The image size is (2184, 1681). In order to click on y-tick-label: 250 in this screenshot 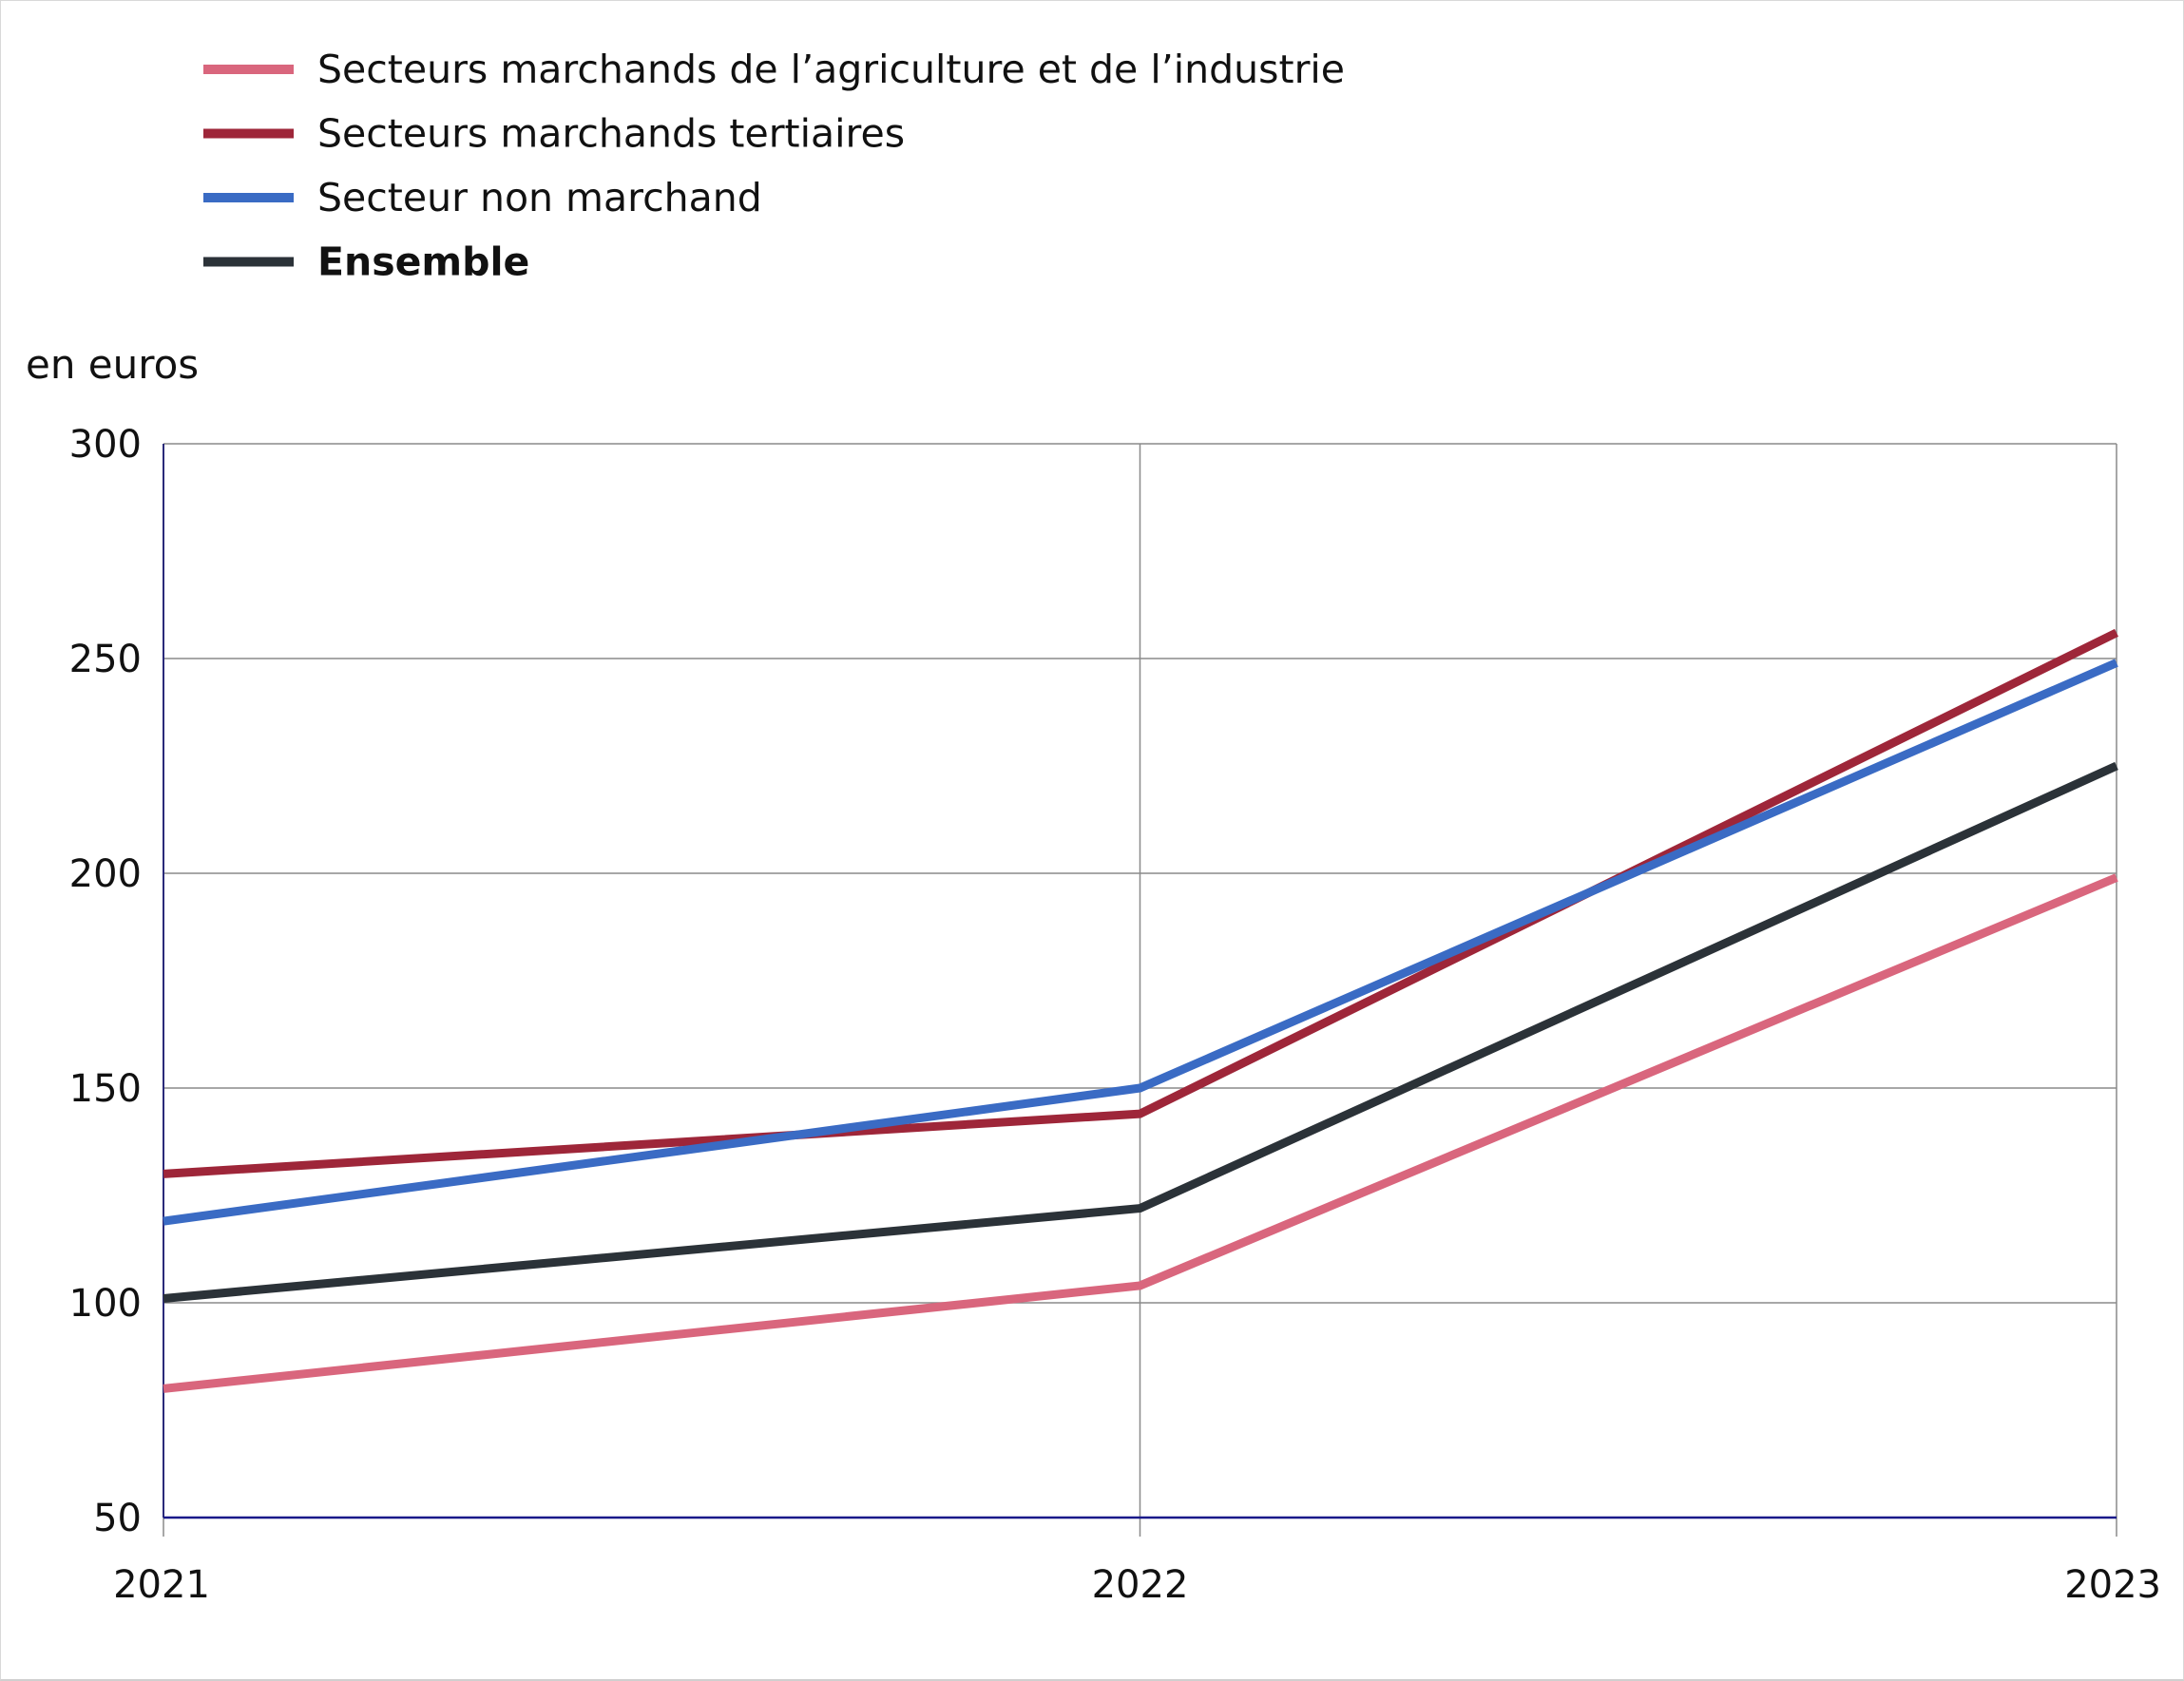, I will do `click(105, 659)`.